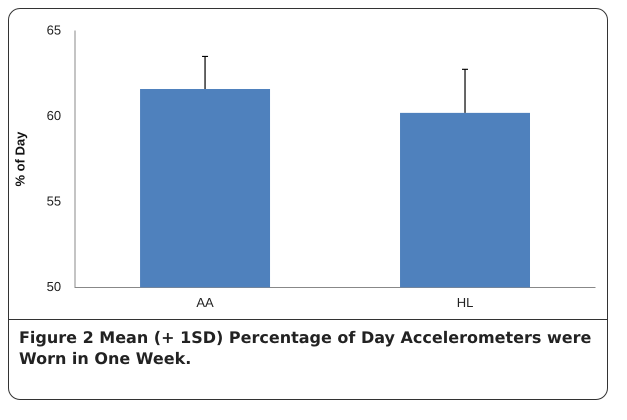 The image size is (627, 420). I want to click on y-axis-title: % of Day, so click(20, 158).